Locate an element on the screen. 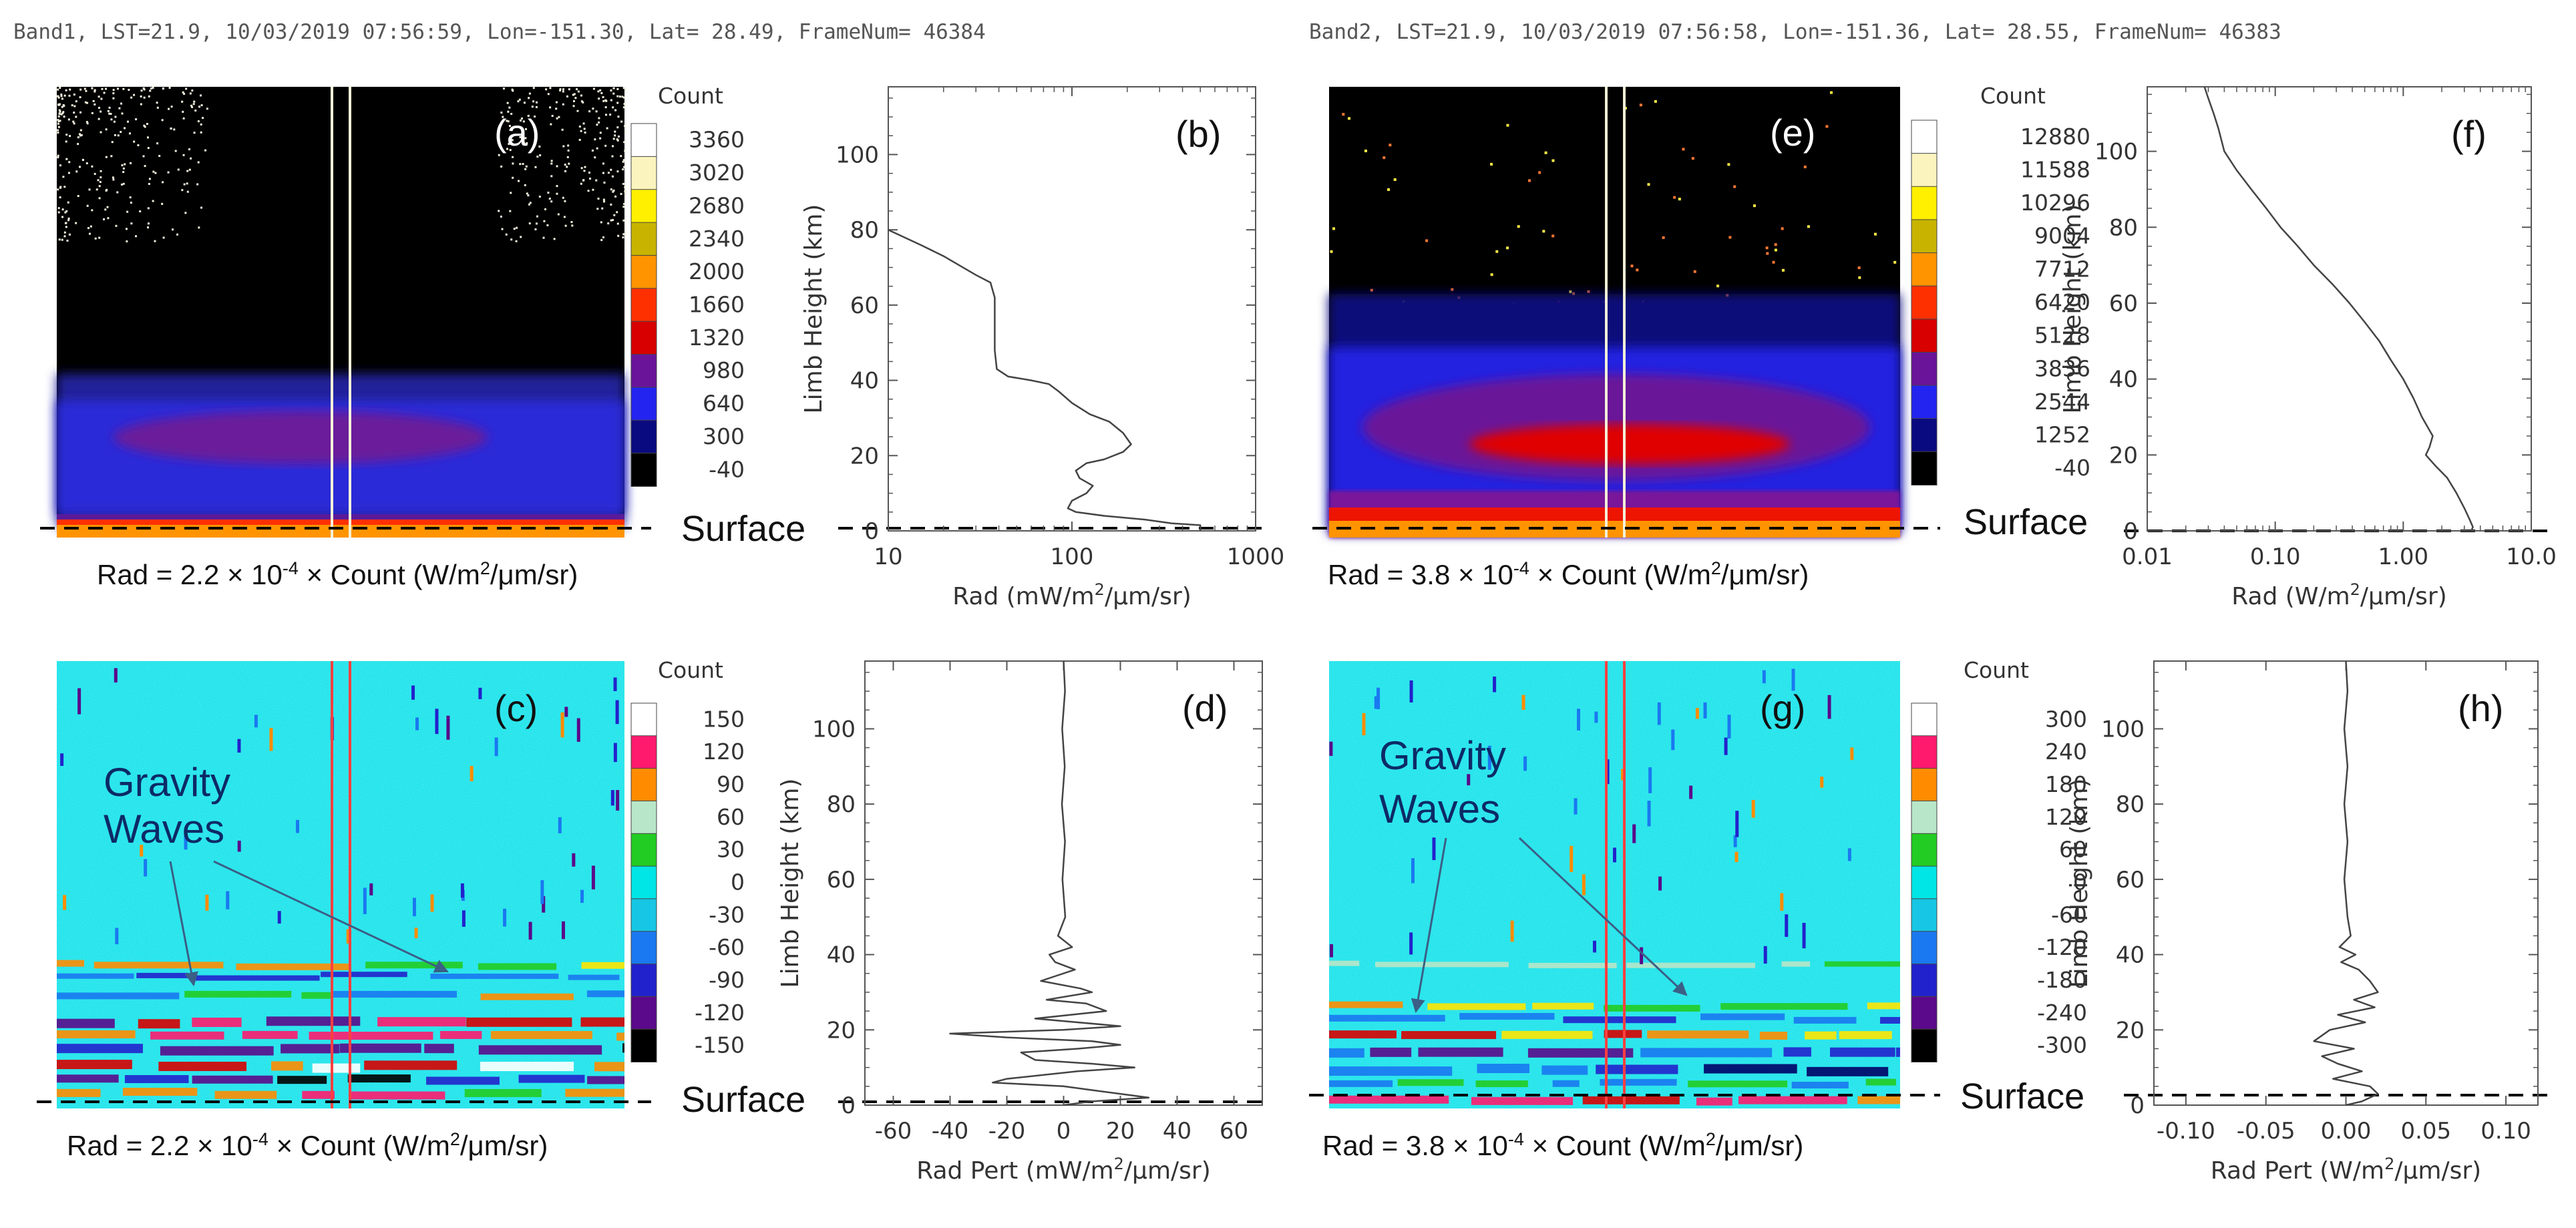 This screenshot has height=1228, width=2576. colorbar-g-swatch is located at coordinates (1924, 915).